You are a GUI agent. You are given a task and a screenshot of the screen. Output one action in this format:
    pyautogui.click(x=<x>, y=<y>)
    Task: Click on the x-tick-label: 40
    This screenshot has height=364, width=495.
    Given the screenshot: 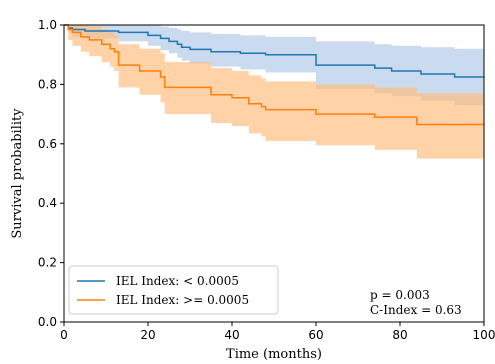 What is the action you would take?
    pyautogui.click(x=231, y=335)
    